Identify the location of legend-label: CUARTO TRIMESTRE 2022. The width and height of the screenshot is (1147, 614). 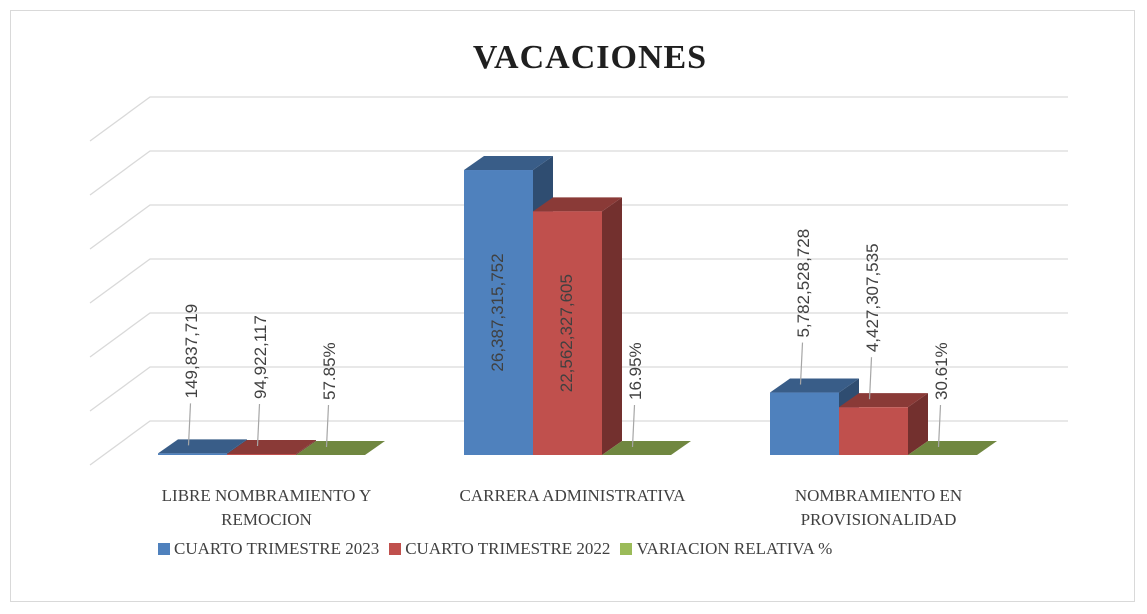
(508, 548).